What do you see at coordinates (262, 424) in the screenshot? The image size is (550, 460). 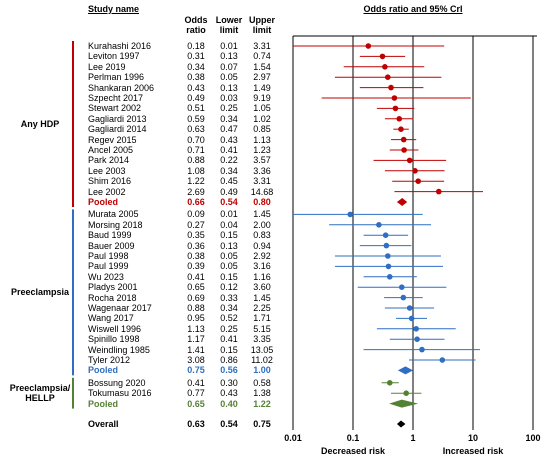 I see `upper-limit-value: 0.75` at bounding box center [262, 424].